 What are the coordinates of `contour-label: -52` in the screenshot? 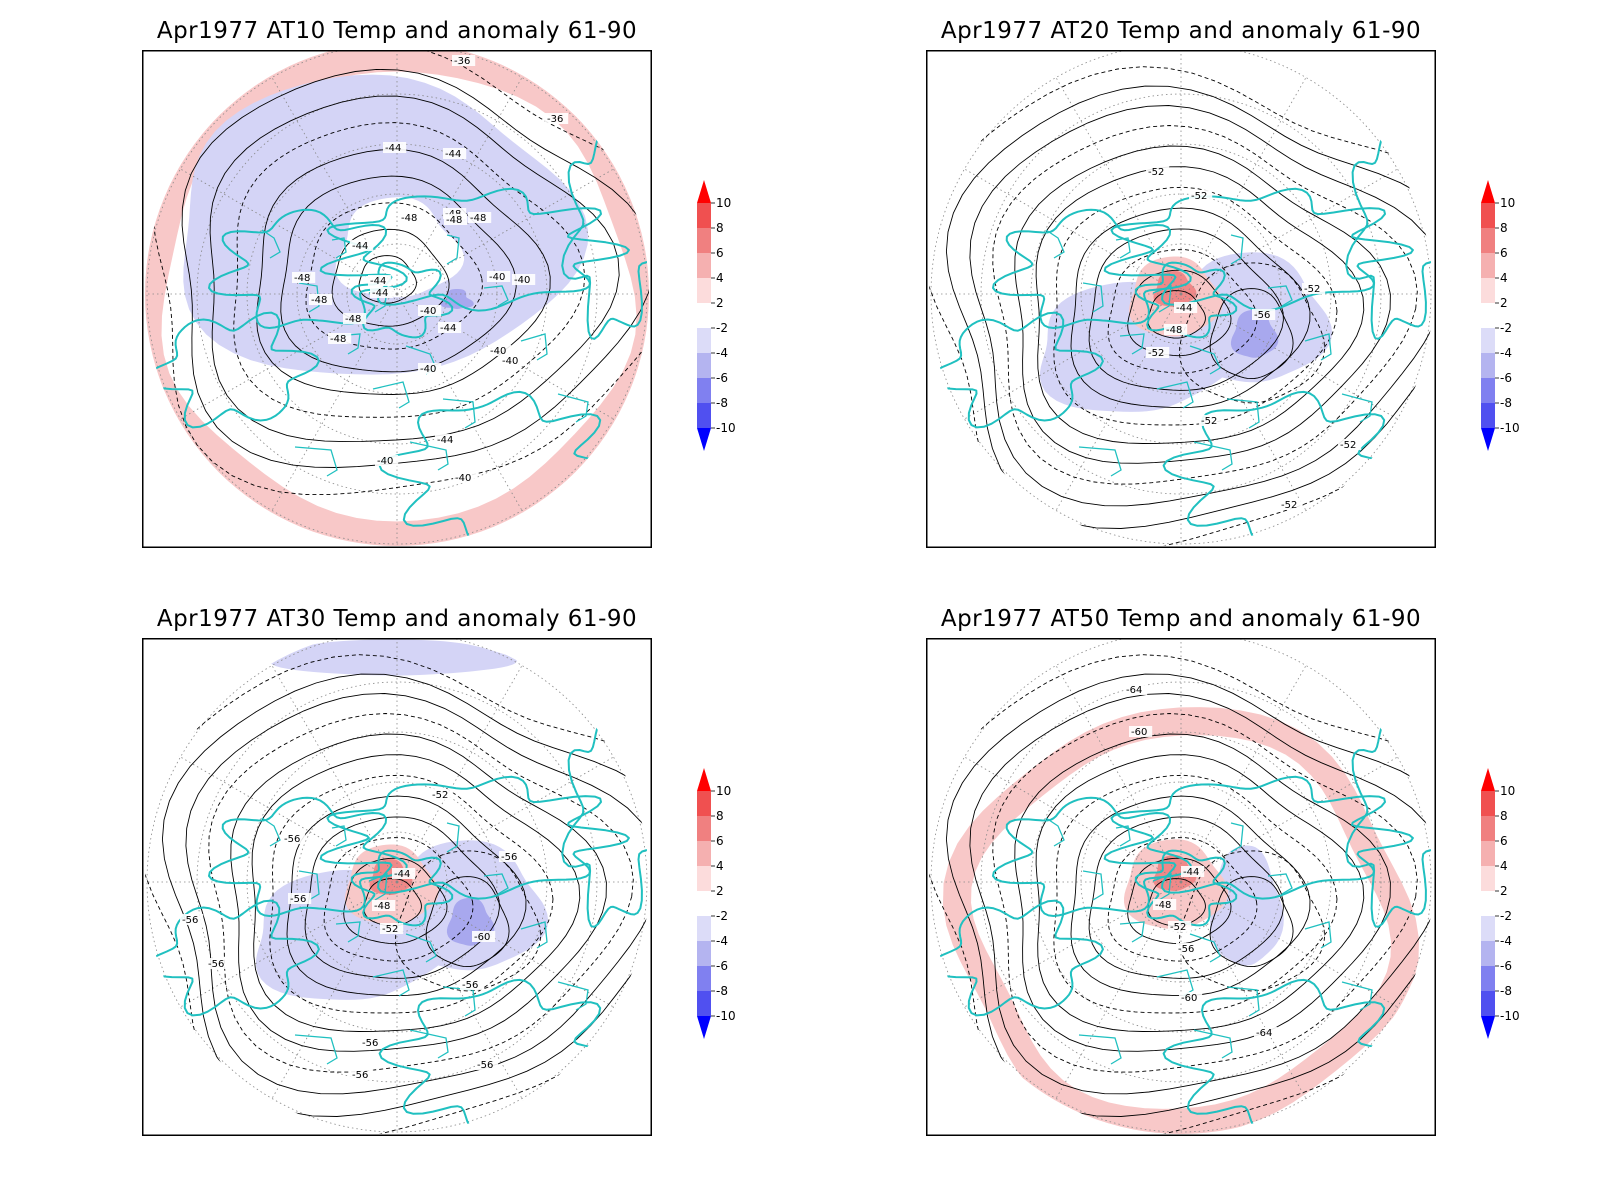 It's located at (1312, 289).